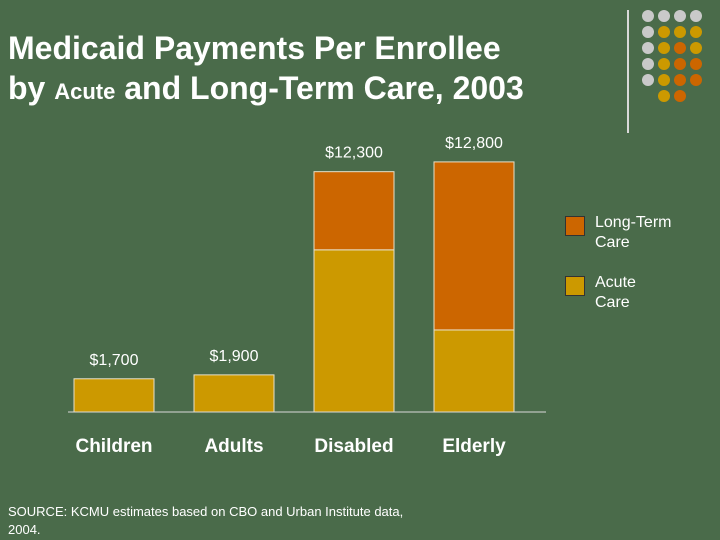  What do you see at coordinates (353, 446) in the screenshot?
I see `category-label-disabled: Disabled` at bounding box center [353, 446].